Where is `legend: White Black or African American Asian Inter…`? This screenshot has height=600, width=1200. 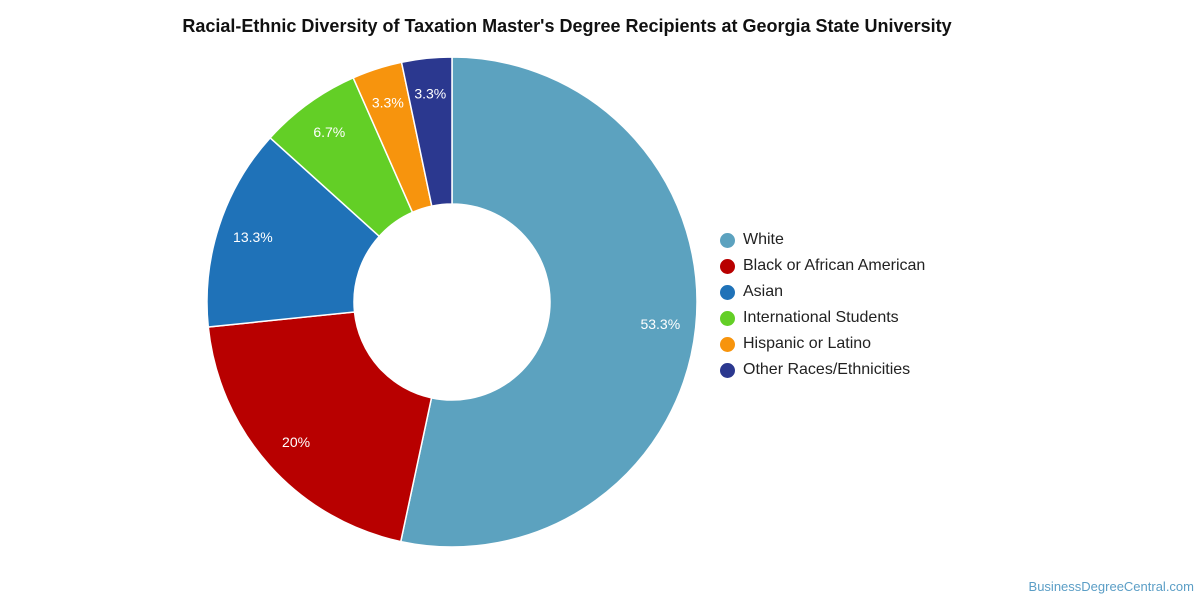 legend: White Black or African American Asian Inter… is located at coordinates (822, 305).